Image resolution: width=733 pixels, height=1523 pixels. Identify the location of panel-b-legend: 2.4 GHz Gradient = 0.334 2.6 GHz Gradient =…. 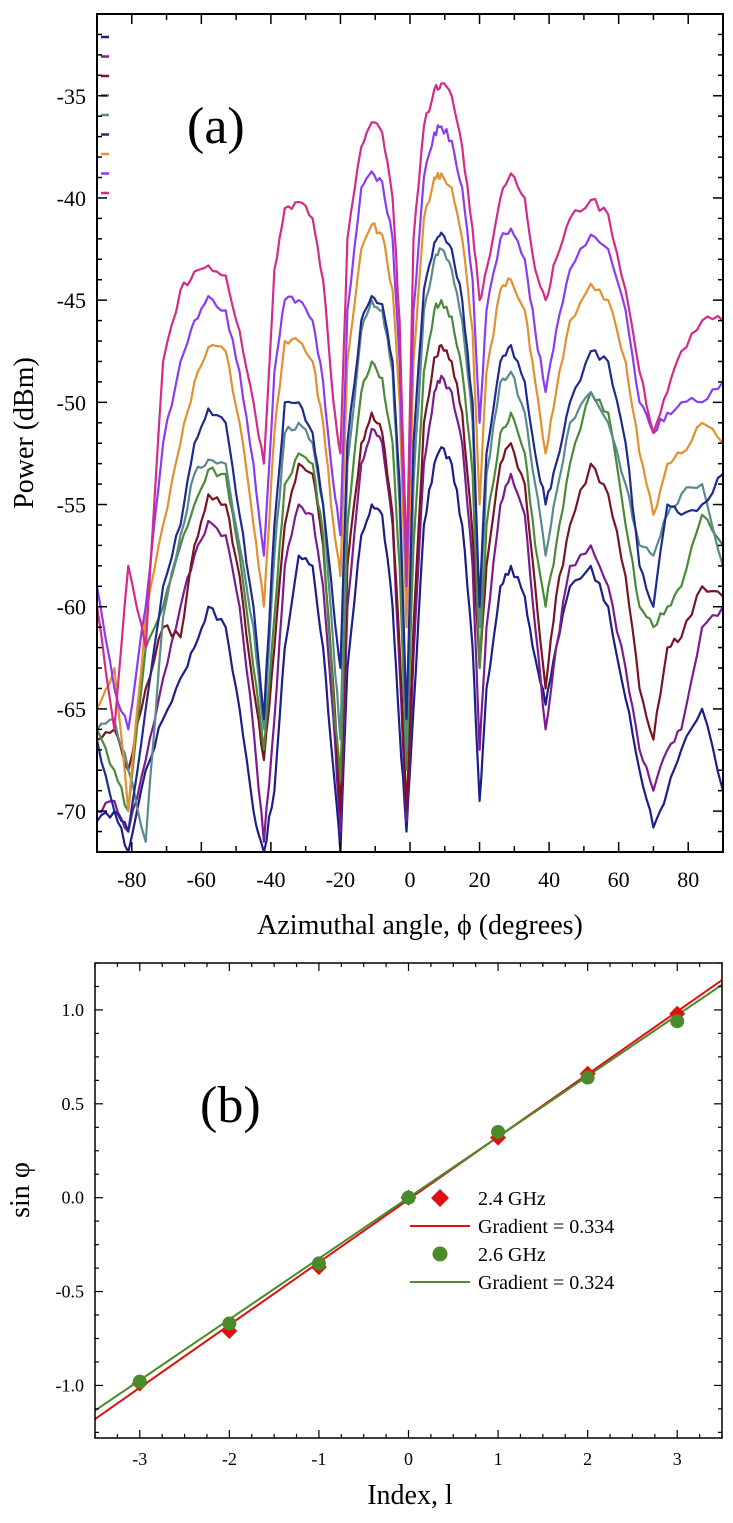
(512, 1241).